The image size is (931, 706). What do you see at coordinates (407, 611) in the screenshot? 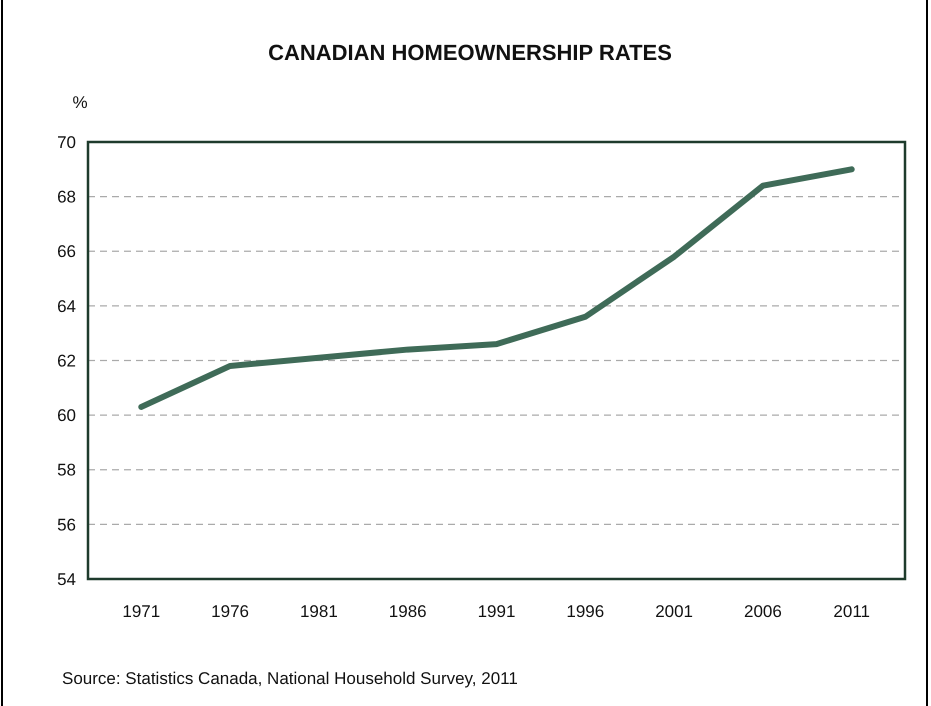
I see `x-tick-label: 1986` at bounding box center [407, 611].